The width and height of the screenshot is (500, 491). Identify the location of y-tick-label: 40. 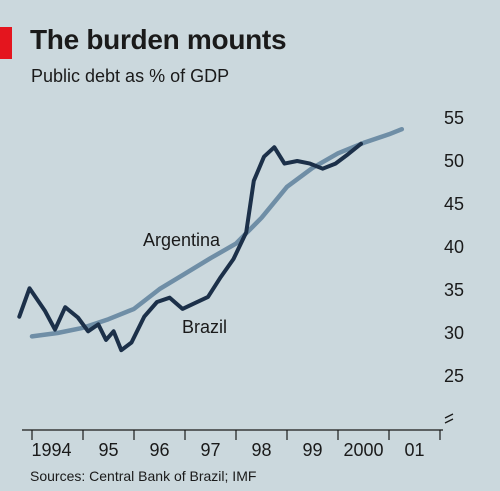
(454, 247).